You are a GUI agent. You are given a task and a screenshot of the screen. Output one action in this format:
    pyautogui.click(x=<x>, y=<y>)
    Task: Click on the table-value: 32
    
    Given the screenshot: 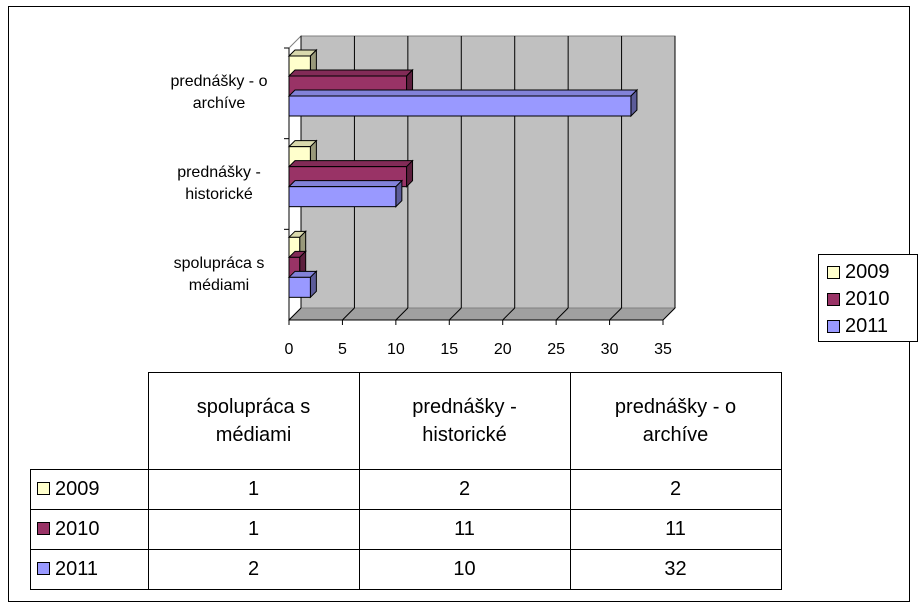 What is the action you would take?
    pyautogui.click(x=675, y=569)
    